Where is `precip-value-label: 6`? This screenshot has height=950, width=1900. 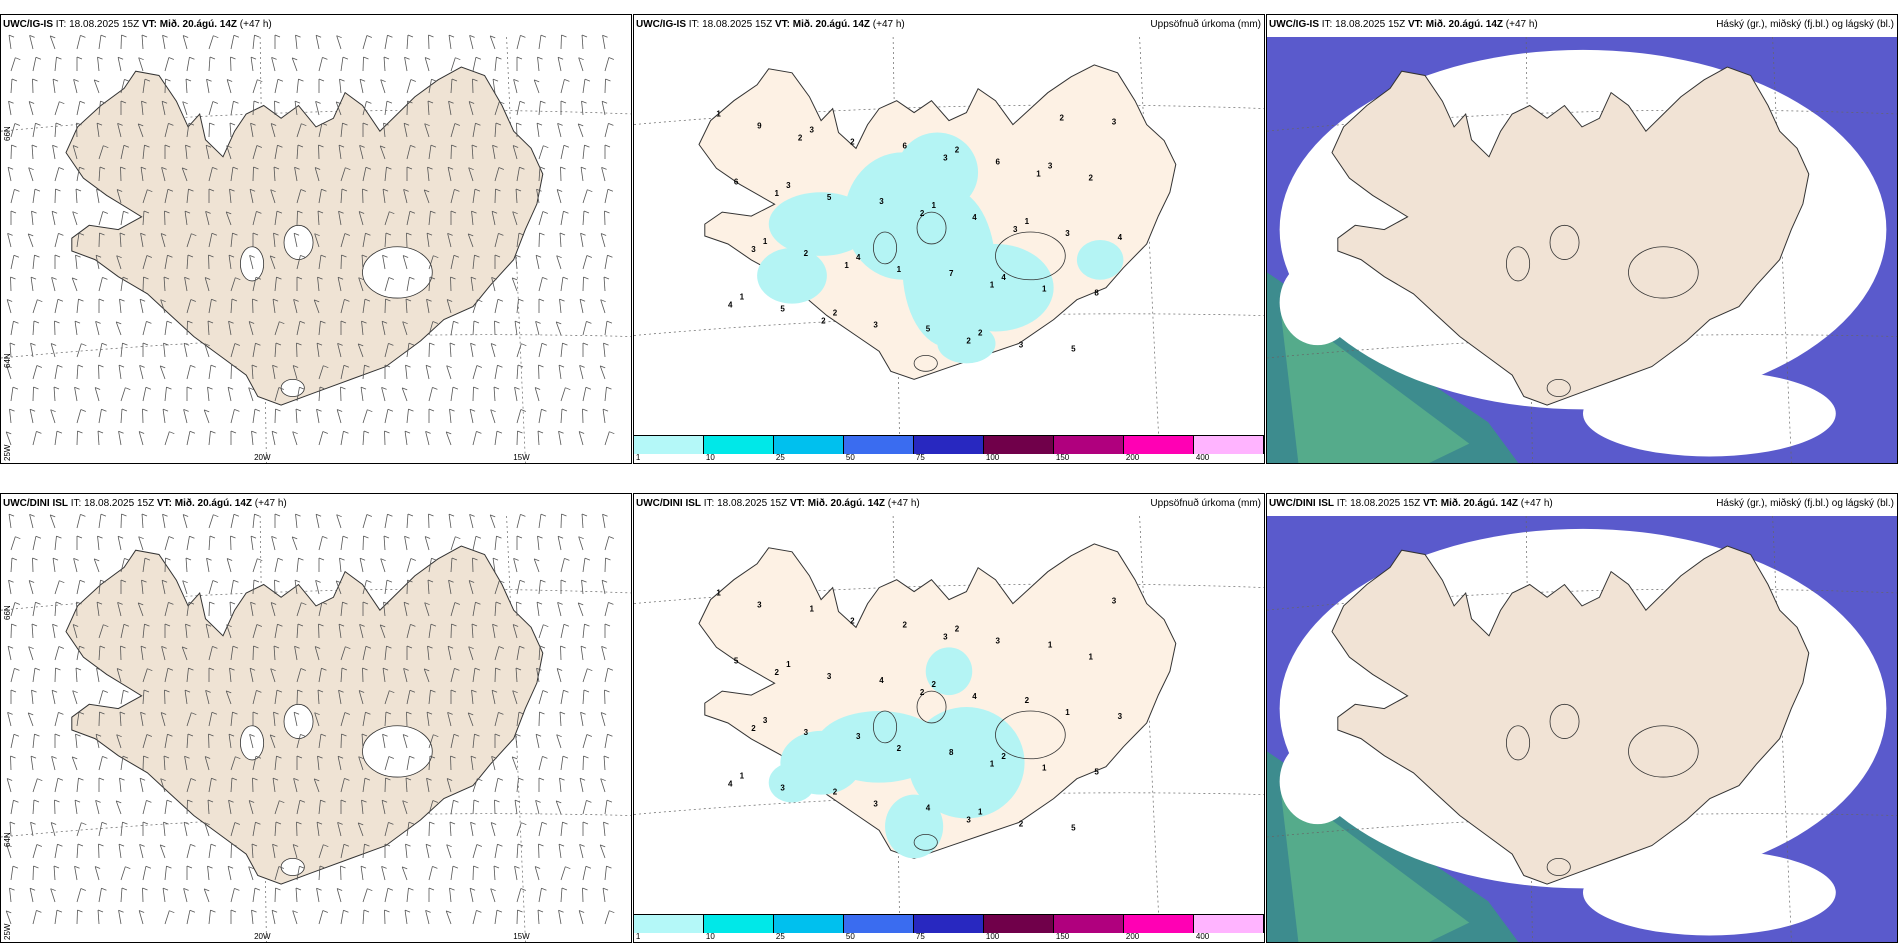
precip-value-label: 6 is located at coordinates (904, 145).